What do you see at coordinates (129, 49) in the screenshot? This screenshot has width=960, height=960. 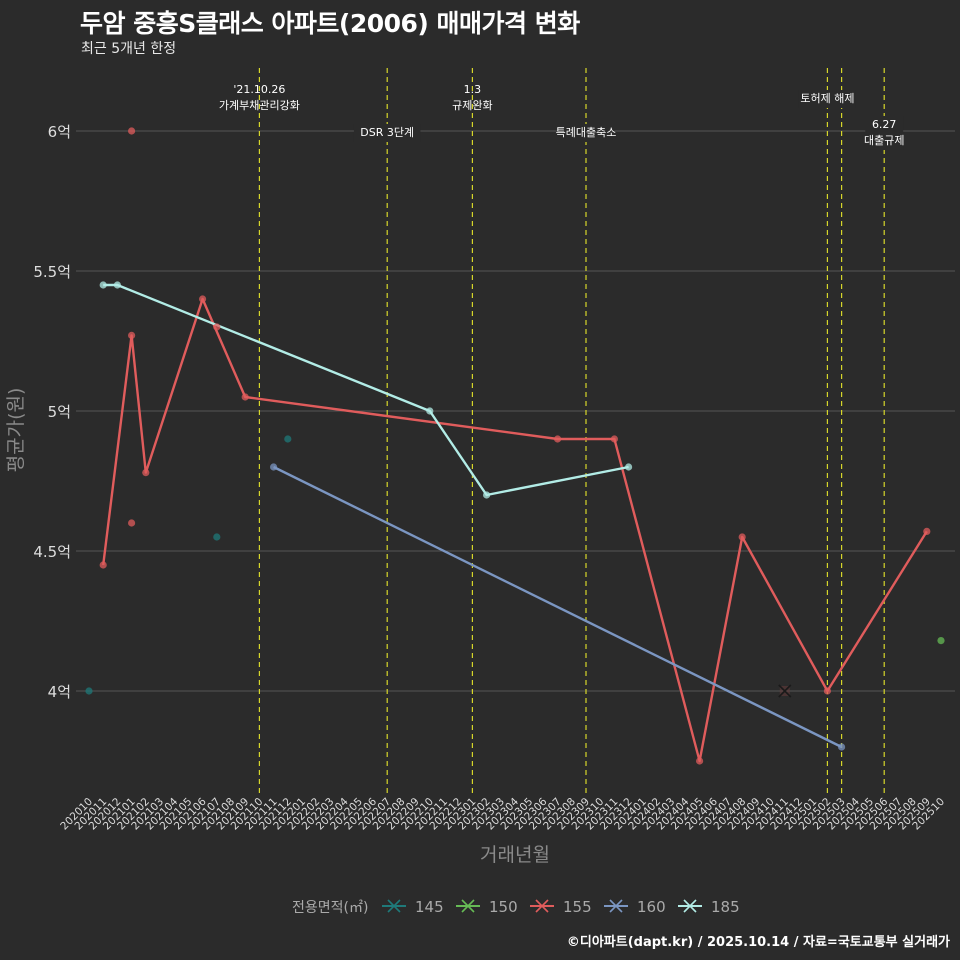 I see `chart-subtitle: 최근 5개년 한정` at bounding box center [129, 49].